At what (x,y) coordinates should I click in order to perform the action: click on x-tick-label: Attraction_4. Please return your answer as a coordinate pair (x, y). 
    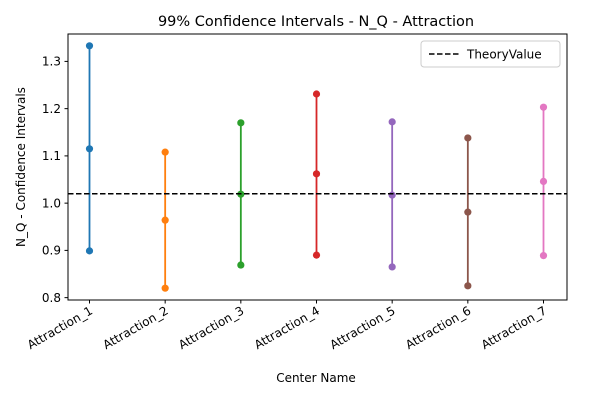
    Looking at the image, I should click on (287, 327).